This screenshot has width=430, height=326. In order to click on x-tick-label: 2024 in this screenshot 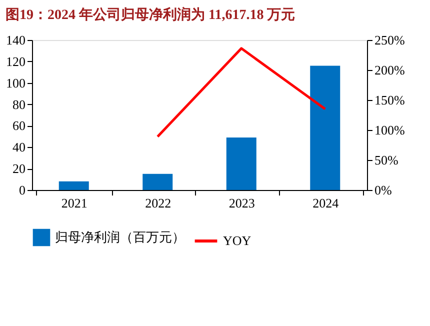, I will do `click(326, 203)`.